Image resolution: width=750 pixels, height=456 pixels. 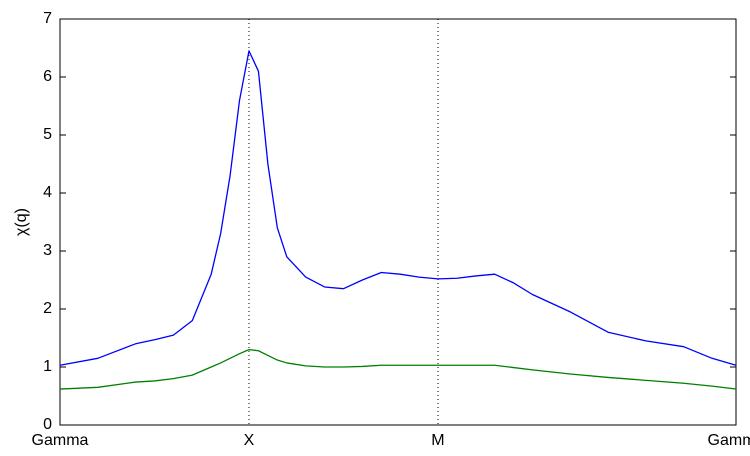 I want to click on y-tick-label: 5, so click(x=47, y=134).